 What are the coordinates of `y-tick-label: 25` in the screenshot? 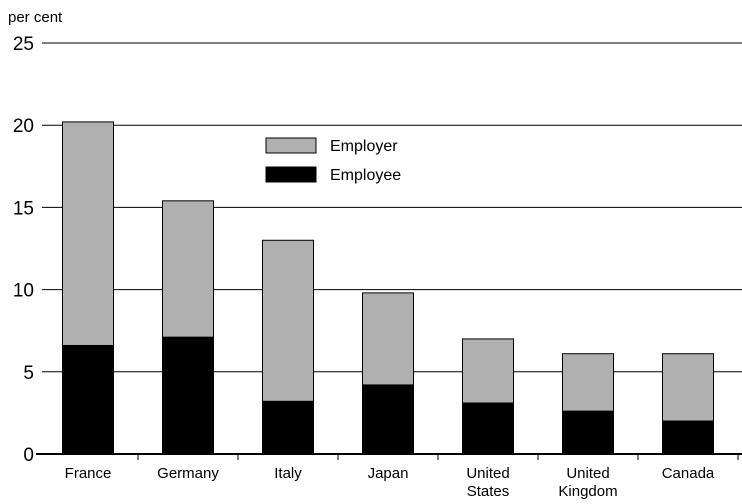 It's located at (23, 44).